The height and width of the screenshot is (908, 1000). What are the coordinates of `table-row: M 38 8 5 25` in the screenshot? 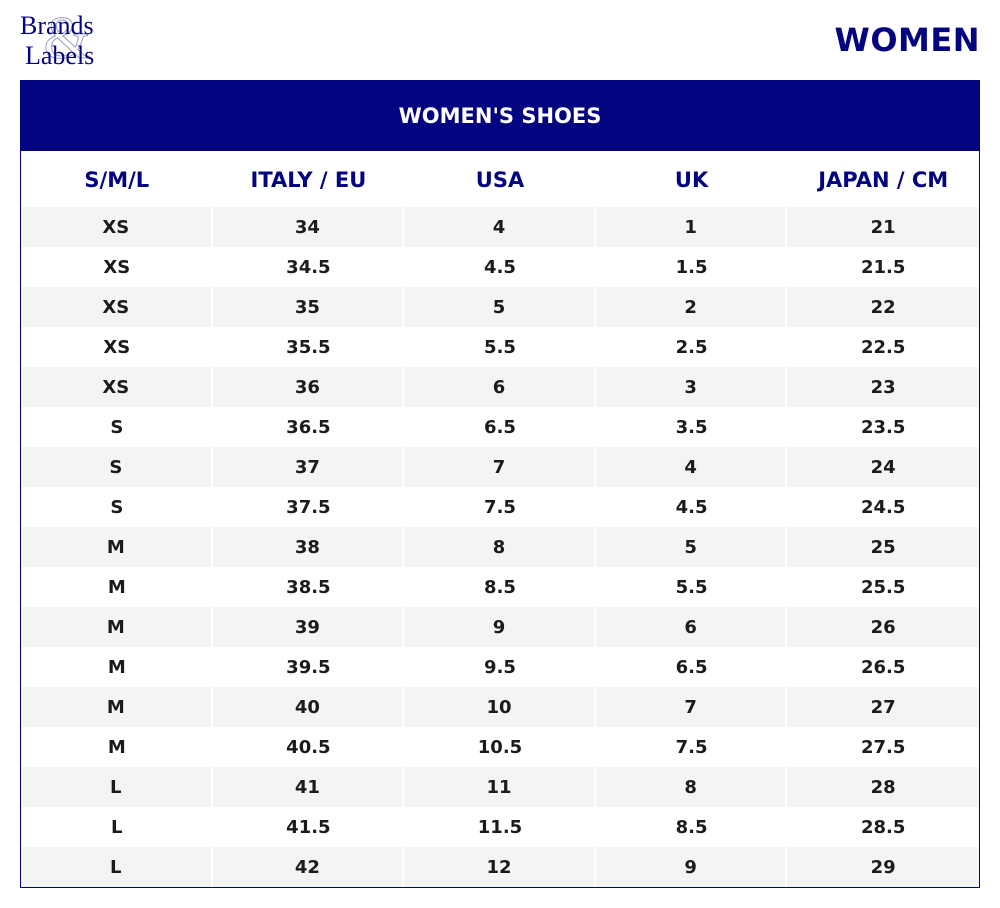 It's located at (500, 547).